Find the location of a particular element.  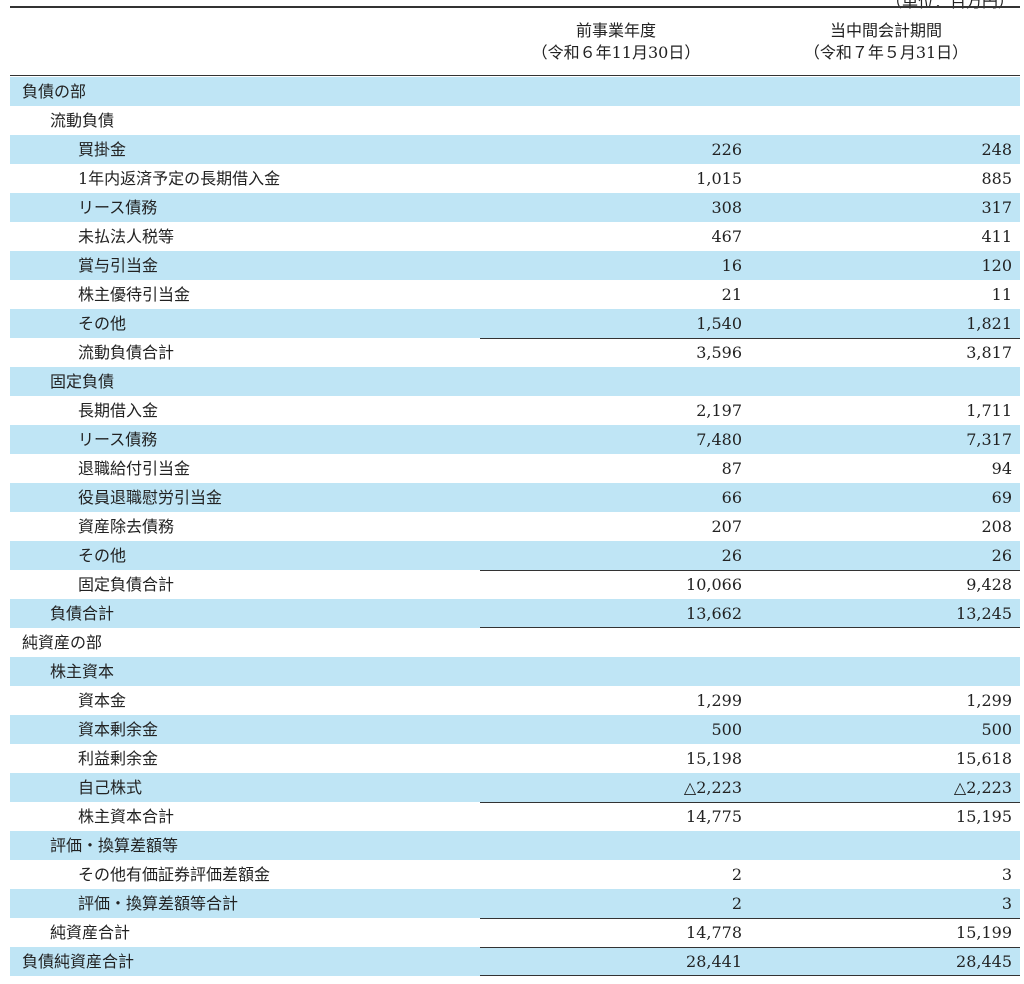

table-row: 自己株式 △2,223 △2,223 is located at coordinates (515, 787).